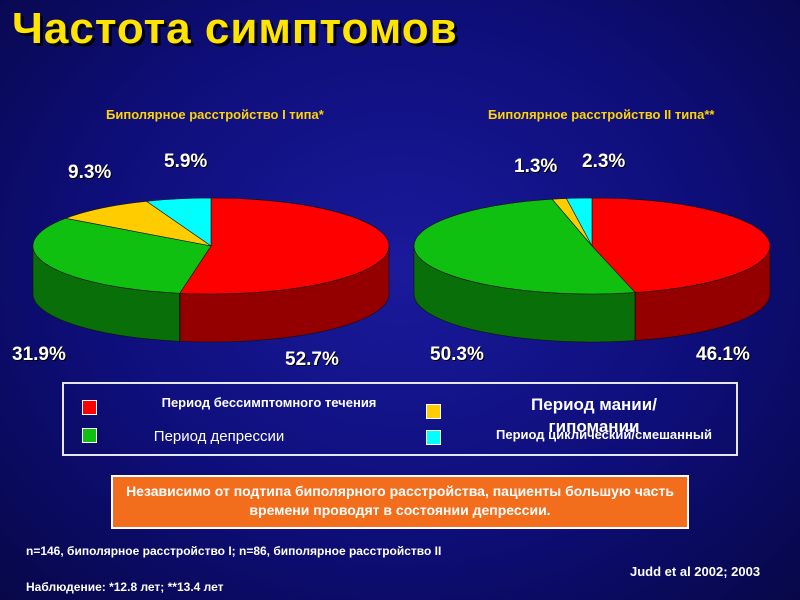 The width and height of the screenshot is (800, 600). What do you see at coordinates (536, 166) in the screenshot?
I see `chart-2-label-mania: 1.3%` at bounding box center [536, 166].